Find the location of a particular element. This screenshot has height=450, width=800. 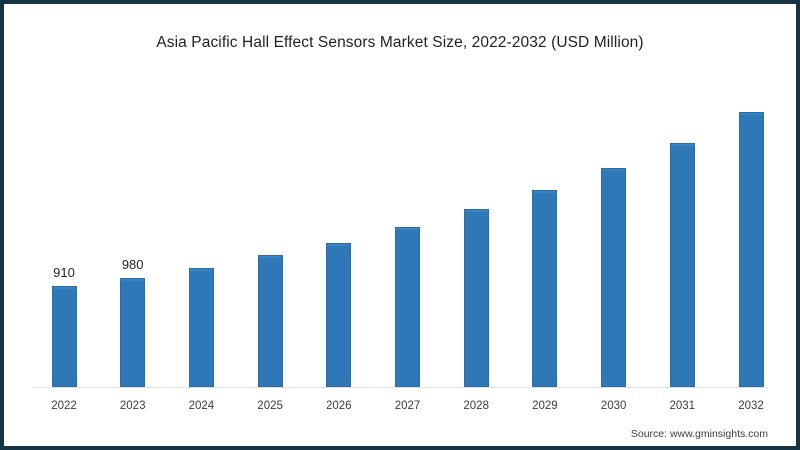

x-tick-2029: 2029 is located at coordinates (545, 406).